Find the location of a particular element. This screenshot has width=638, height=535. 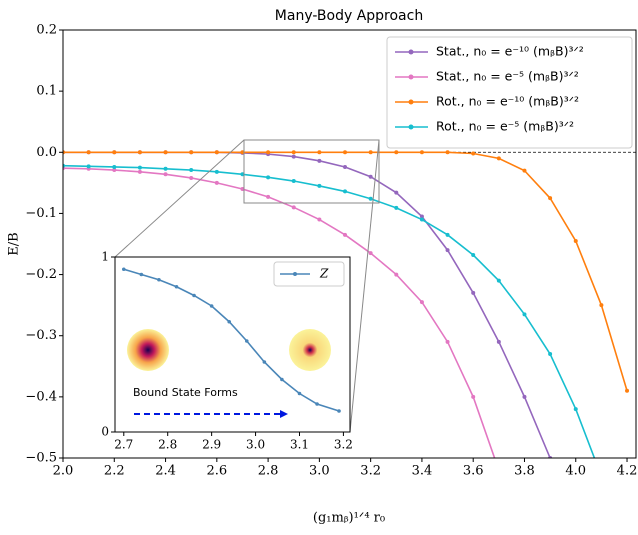

y-tick-label: 0.0 is located at coordinates (46, 152).